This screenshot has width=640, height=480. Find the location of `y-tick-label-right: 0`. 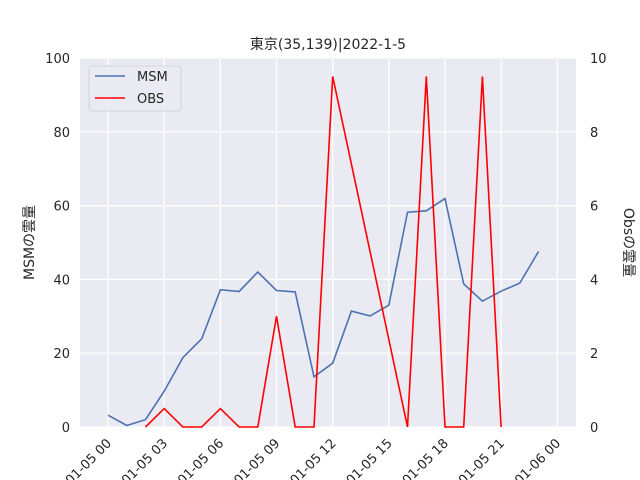

y-tick-label-right: 0 is located at coordinates (594, 428).